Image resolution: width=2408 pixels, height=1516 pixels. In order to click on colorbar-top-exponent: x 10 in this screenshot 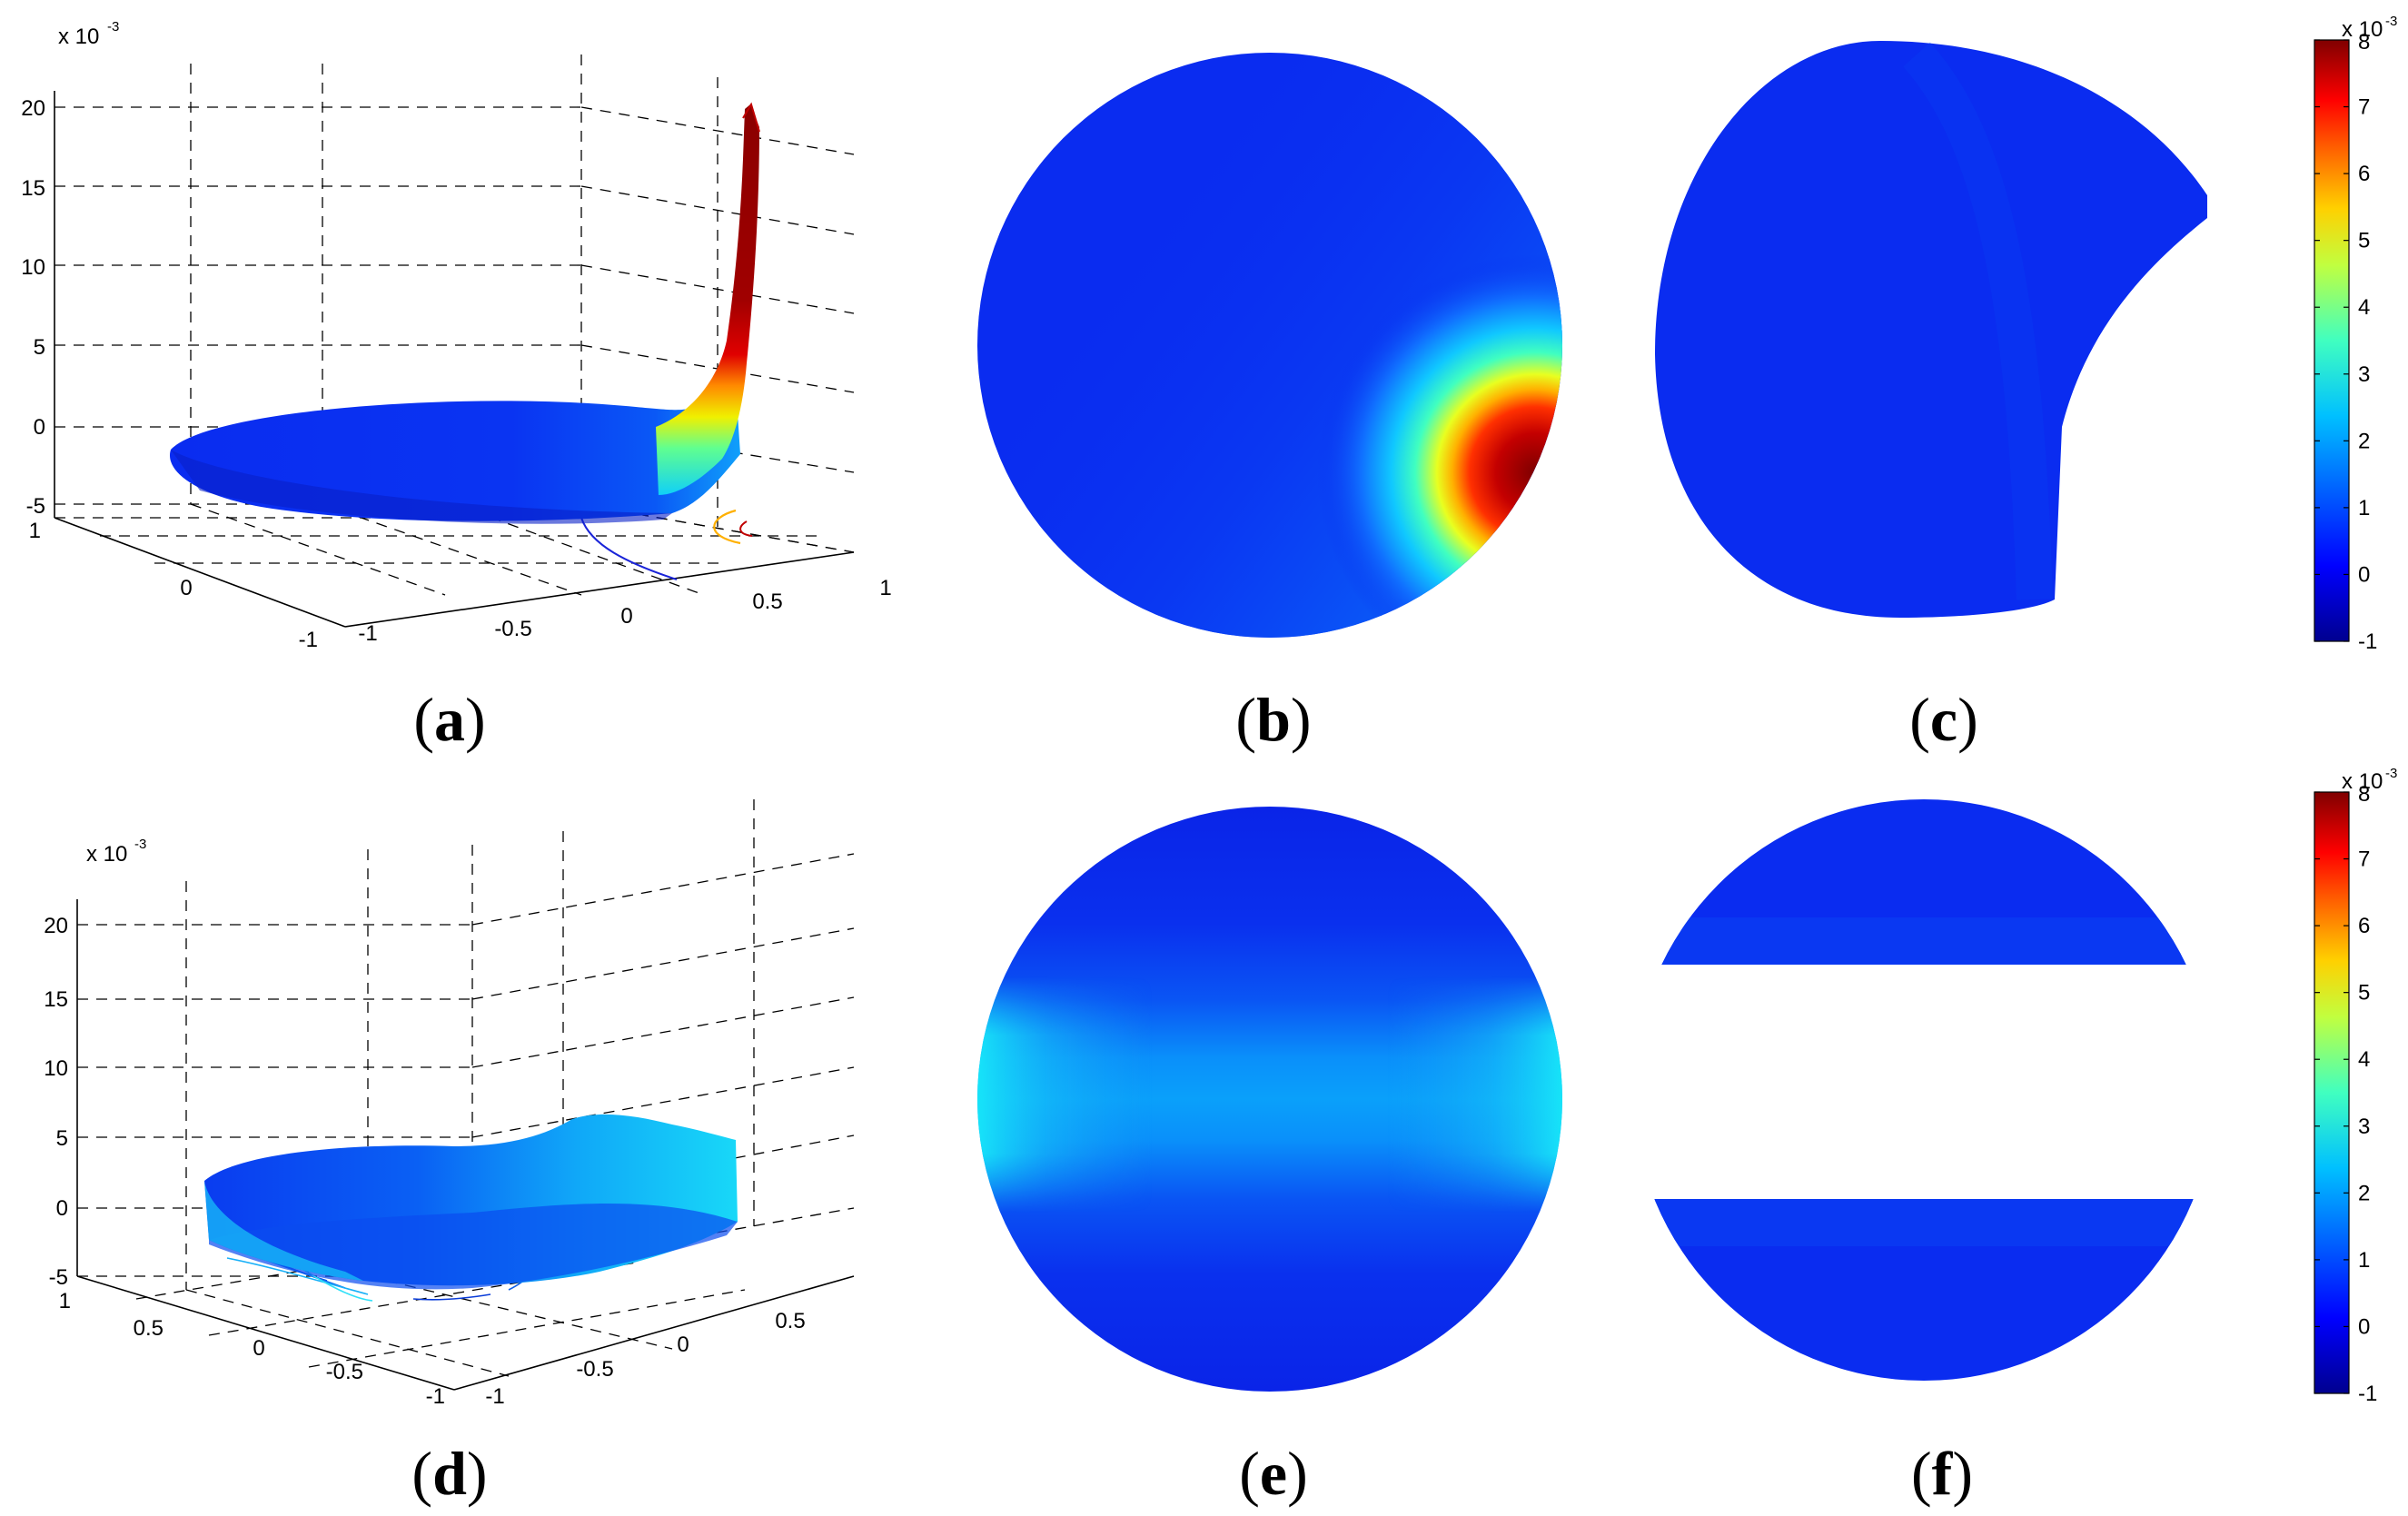, I will do `click(2362, 29)`.